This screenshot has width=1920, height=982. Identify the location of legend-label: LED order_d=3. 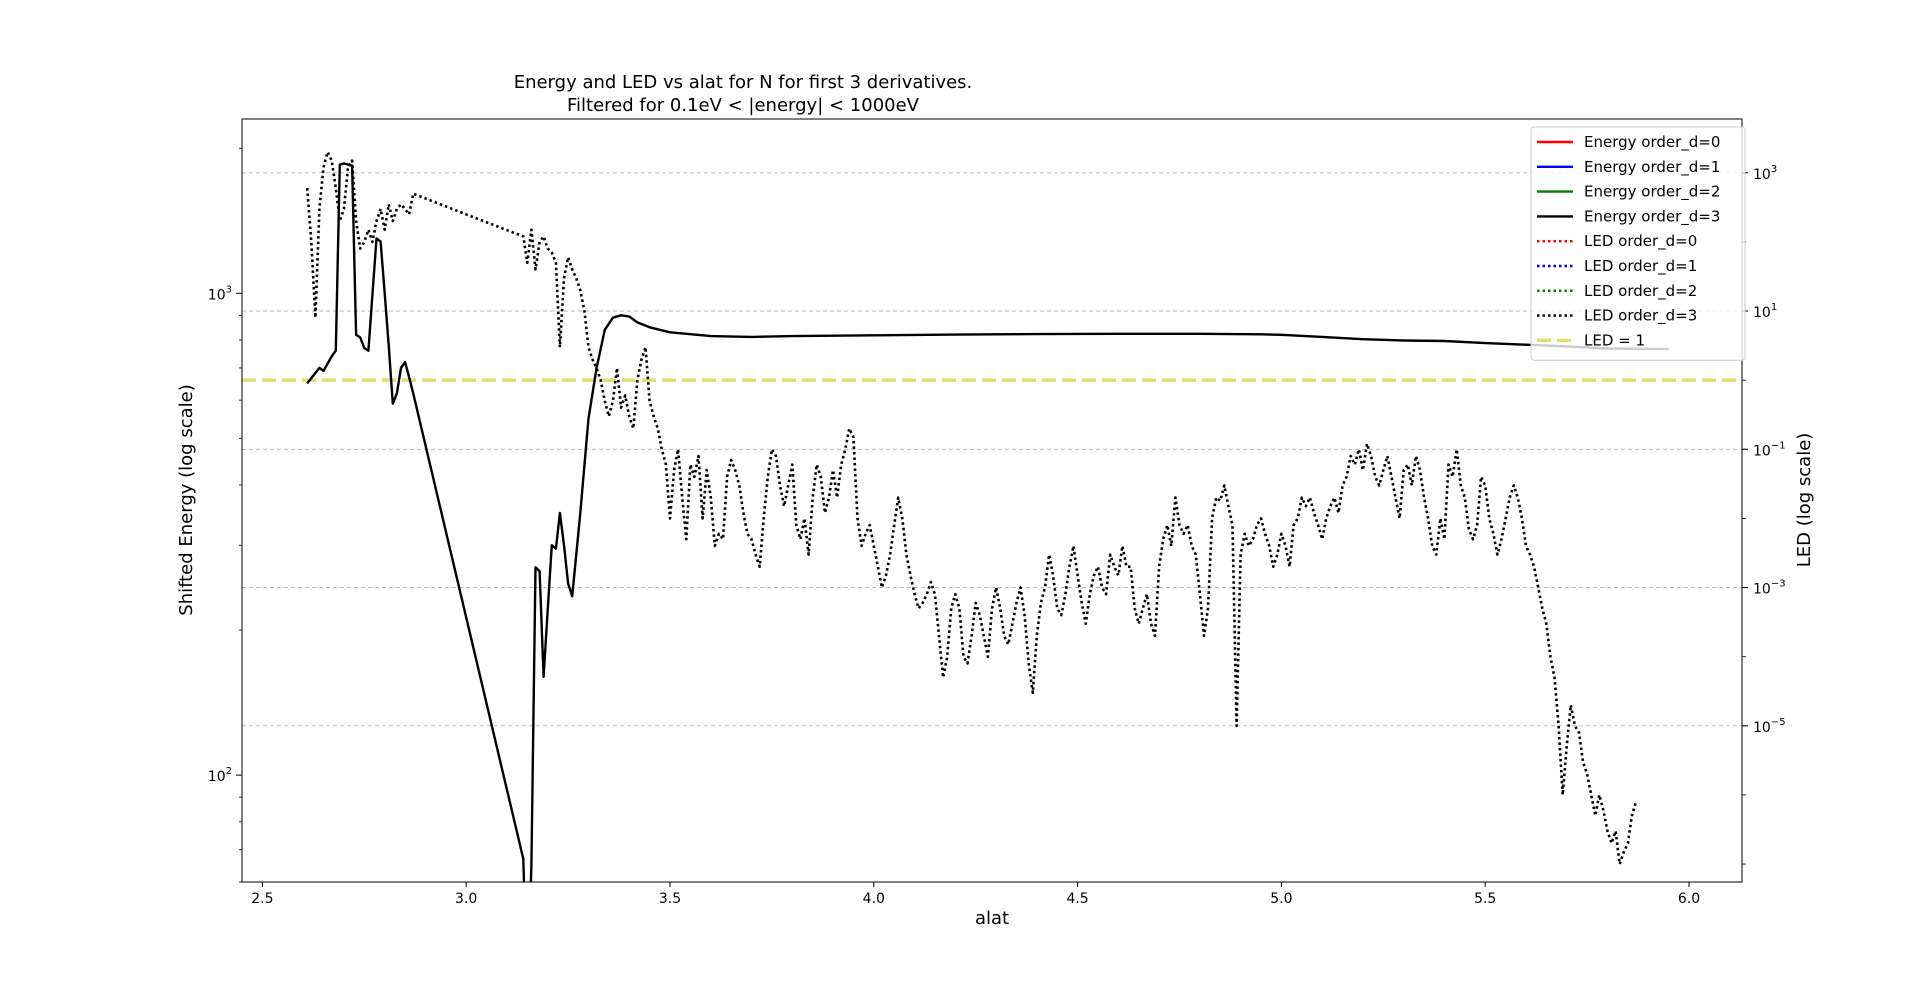
(1640, 316).